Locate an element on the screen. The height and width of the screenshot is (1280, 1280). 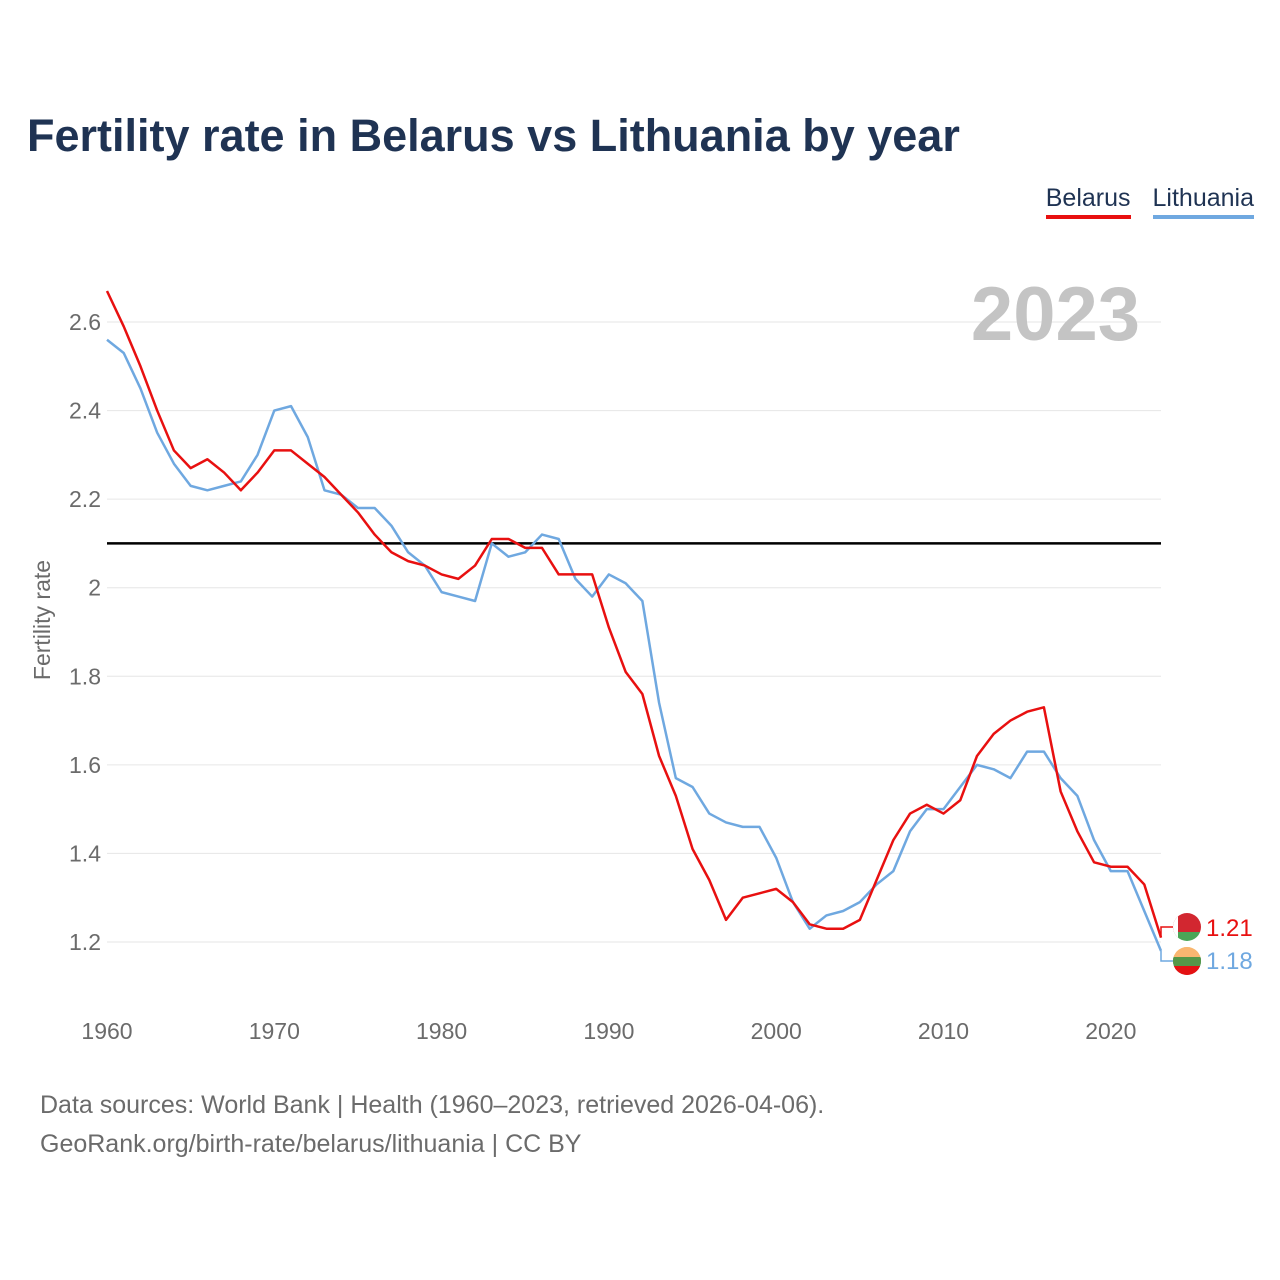
legend: Belarus Lithuania is located at coordinates (1149, 201).